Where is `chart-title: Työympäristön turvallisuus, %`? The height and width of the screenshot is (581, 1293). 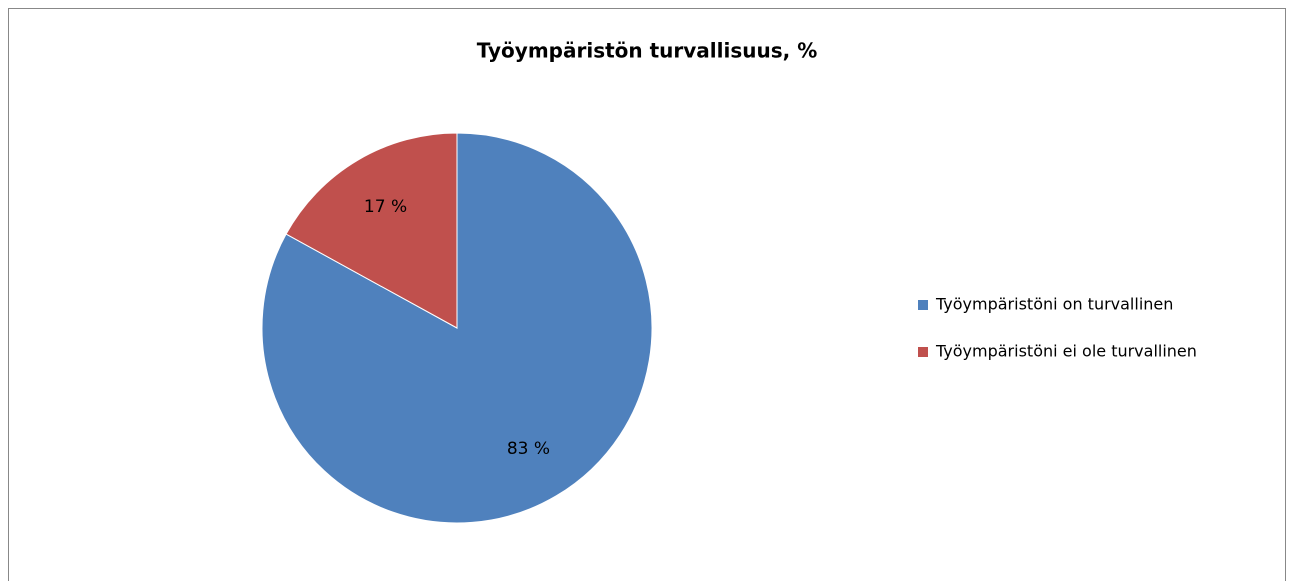 chart-title: Työympäristön turvallisuus, % is located at coordinates (647, 51).